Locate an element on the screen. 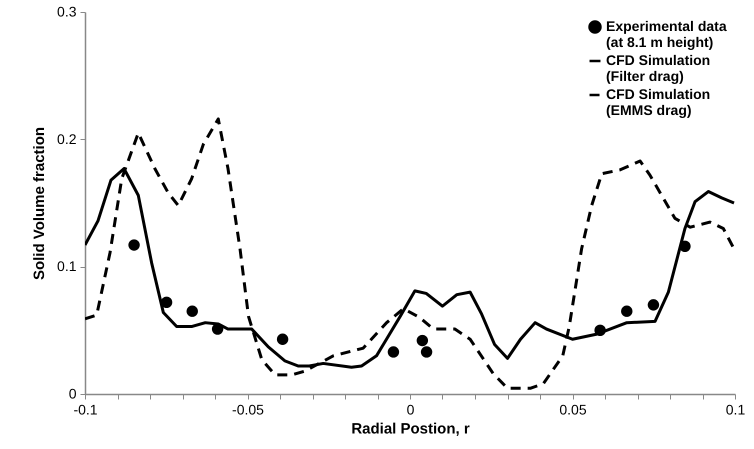  x-tick-label: 0.05 is located at coordinates (573, 410).